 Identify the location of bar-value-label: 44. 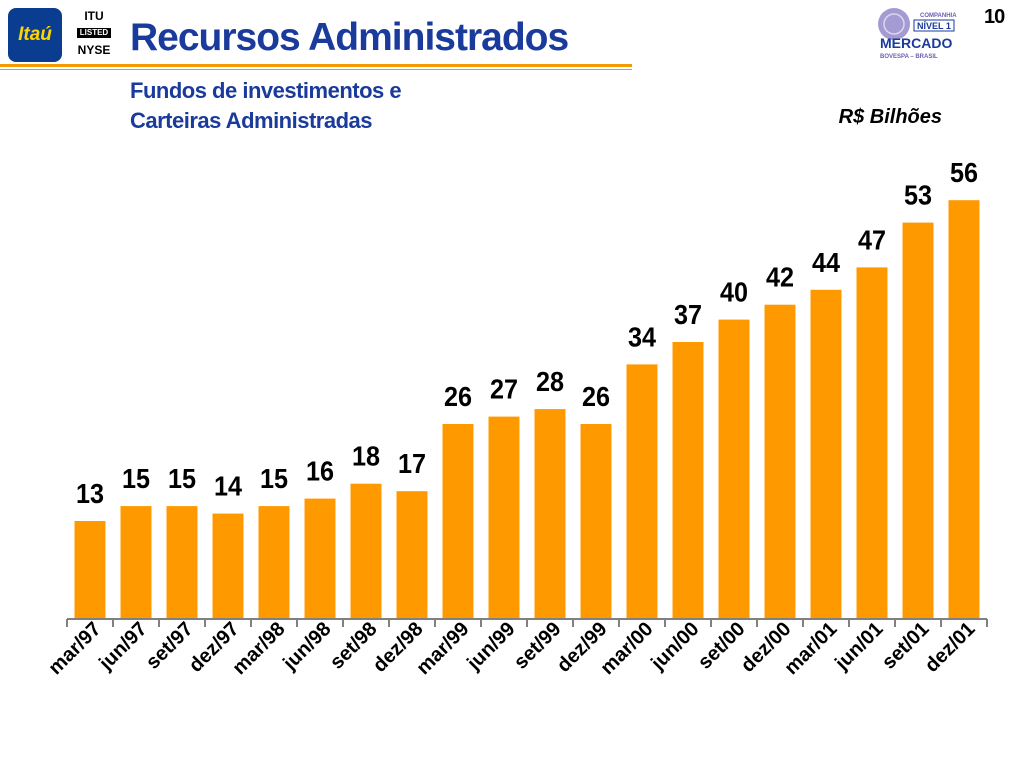
(826, 262).